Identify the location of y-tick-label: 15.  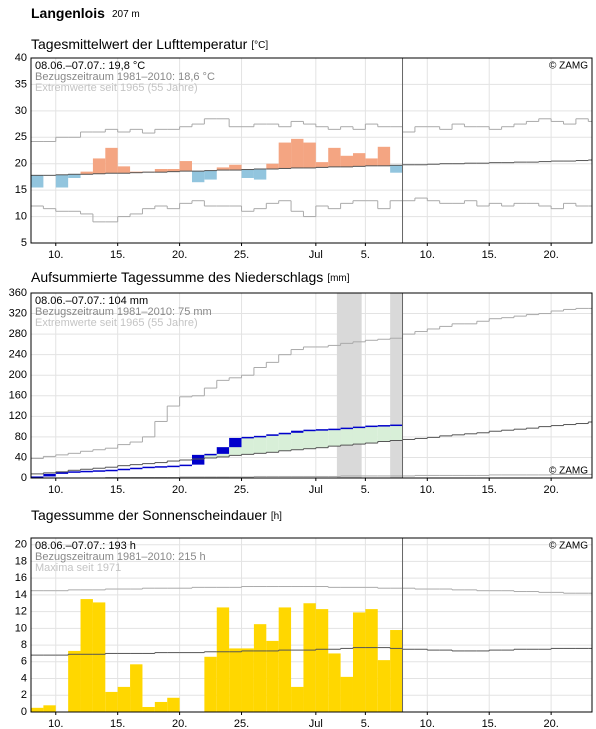
(21, 190).